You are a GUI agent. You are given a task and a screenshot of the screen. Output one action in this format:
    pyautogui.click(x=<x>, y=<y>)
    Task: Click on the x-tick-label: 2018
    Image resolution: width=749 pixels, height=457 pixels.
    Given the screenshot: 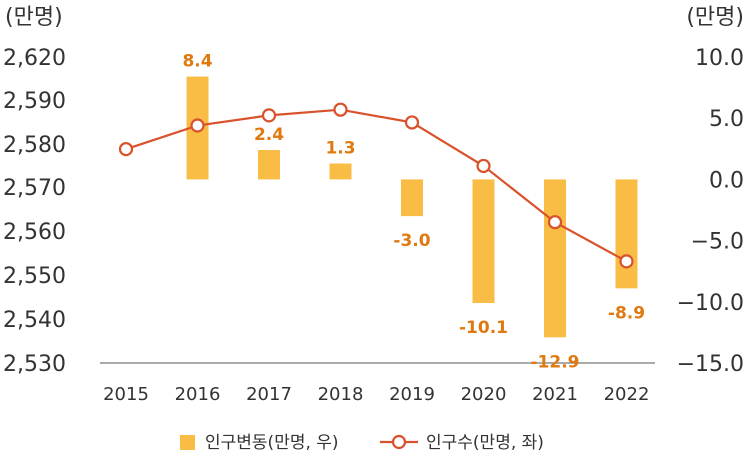 What is the action you would take?
    pyautogui.click(x=341, y=394)
    